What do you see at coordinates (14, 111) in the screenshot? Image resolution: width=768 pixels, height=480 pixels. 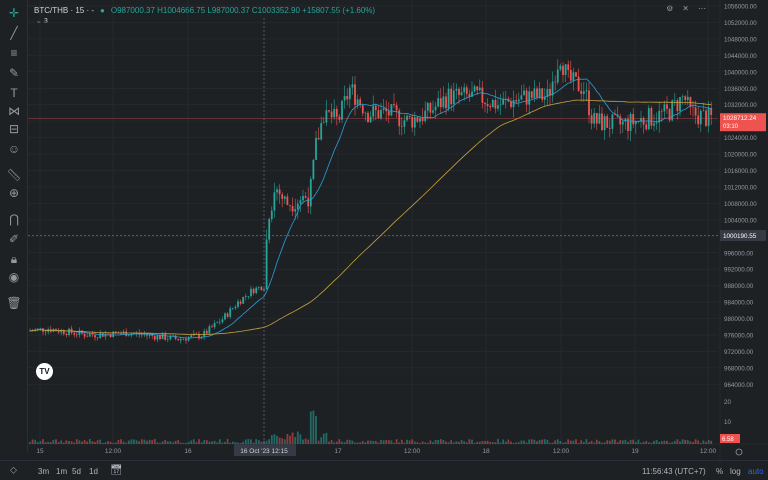 I see `pattern-icon: ⋈` at bounding box center [14, 111].